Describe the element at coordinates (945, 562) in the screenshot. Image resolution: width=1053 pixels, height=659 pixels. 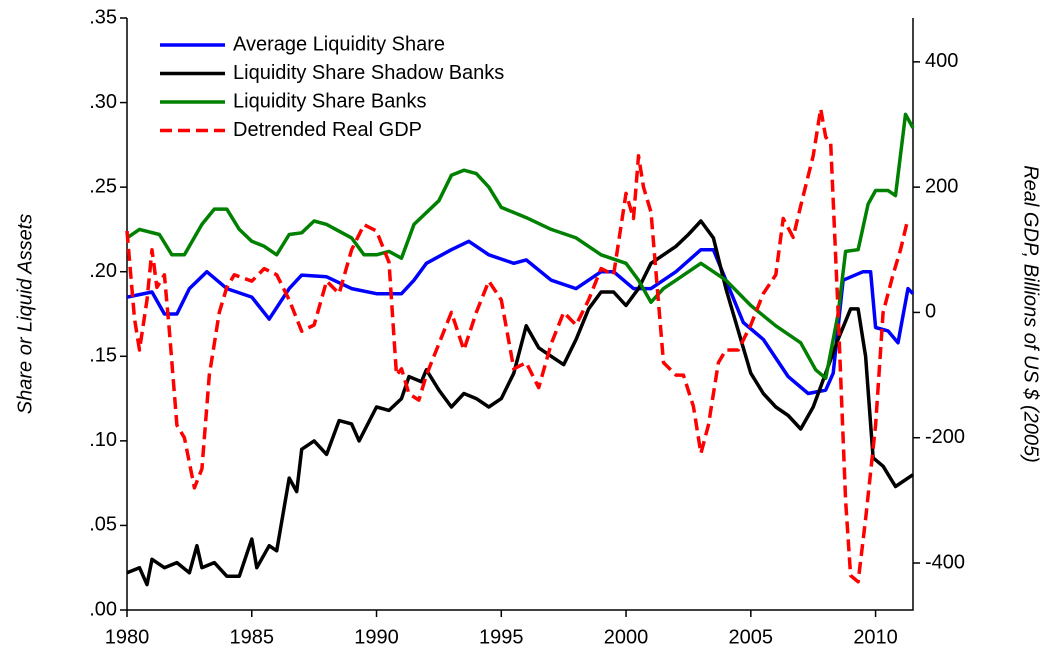
I see `y2-tick-label: -400` at that location.